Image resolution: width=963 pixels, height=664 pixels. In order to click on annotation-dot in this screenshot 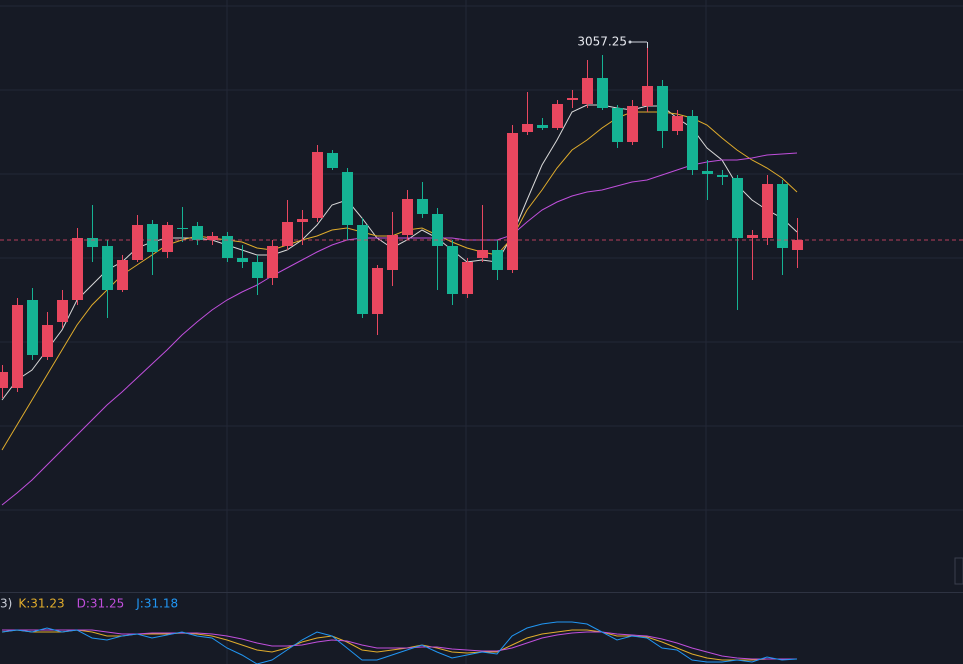, I will do `click(630, 42)`.